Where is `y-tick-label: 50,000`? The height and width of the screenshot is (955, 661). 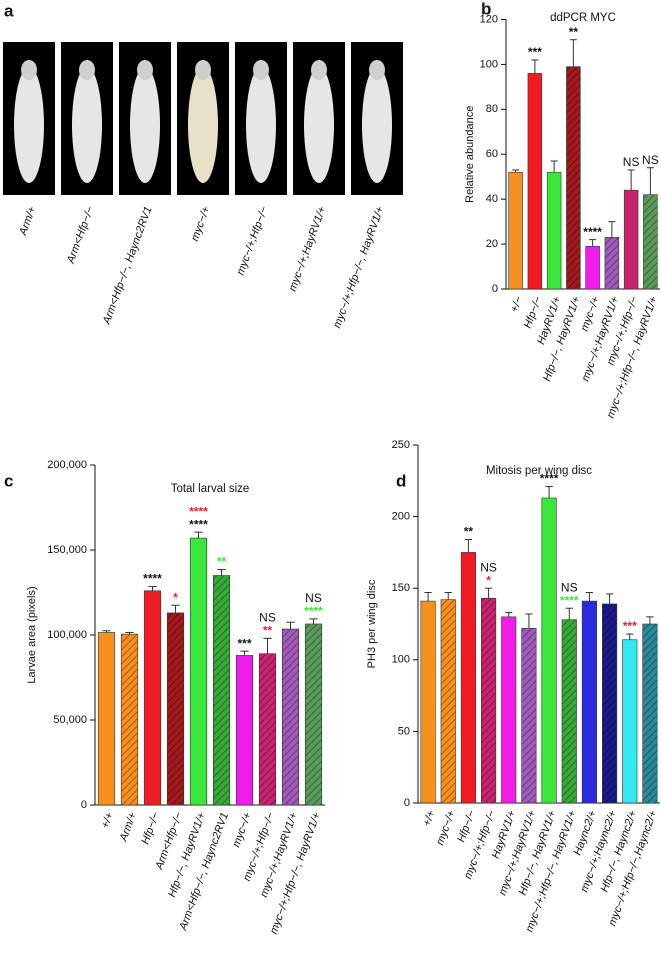 y-tick-label: 50,000 is located at coordinates (70, 720).